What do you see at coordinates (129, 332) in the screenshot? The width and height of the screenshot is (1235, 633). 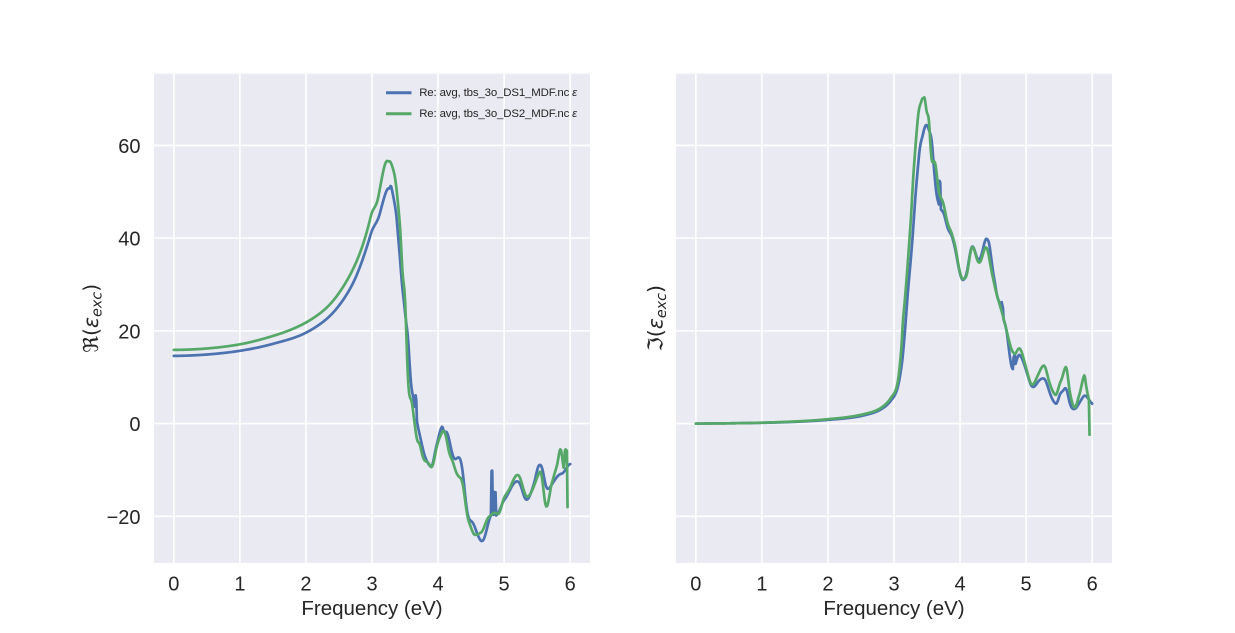 I see `svg-text: 20` at bounding box center [129, 332].